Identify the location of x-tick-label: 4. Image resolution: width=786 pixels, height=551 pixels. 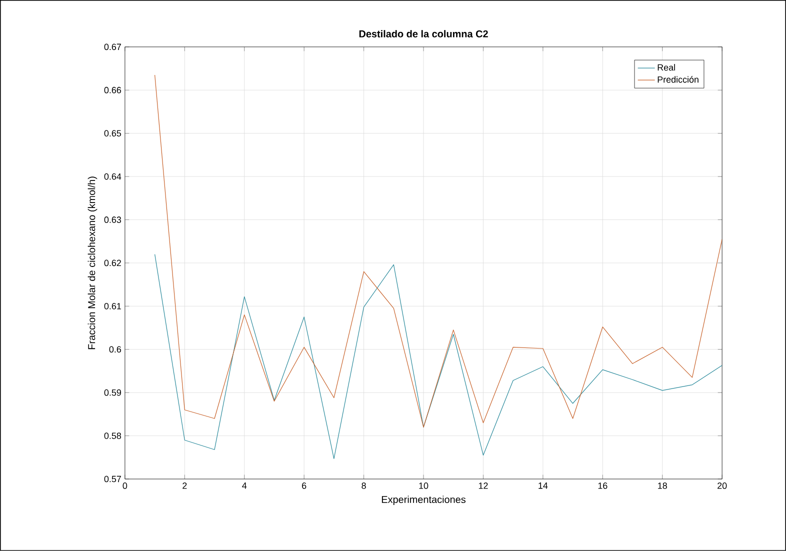
(244, 485).